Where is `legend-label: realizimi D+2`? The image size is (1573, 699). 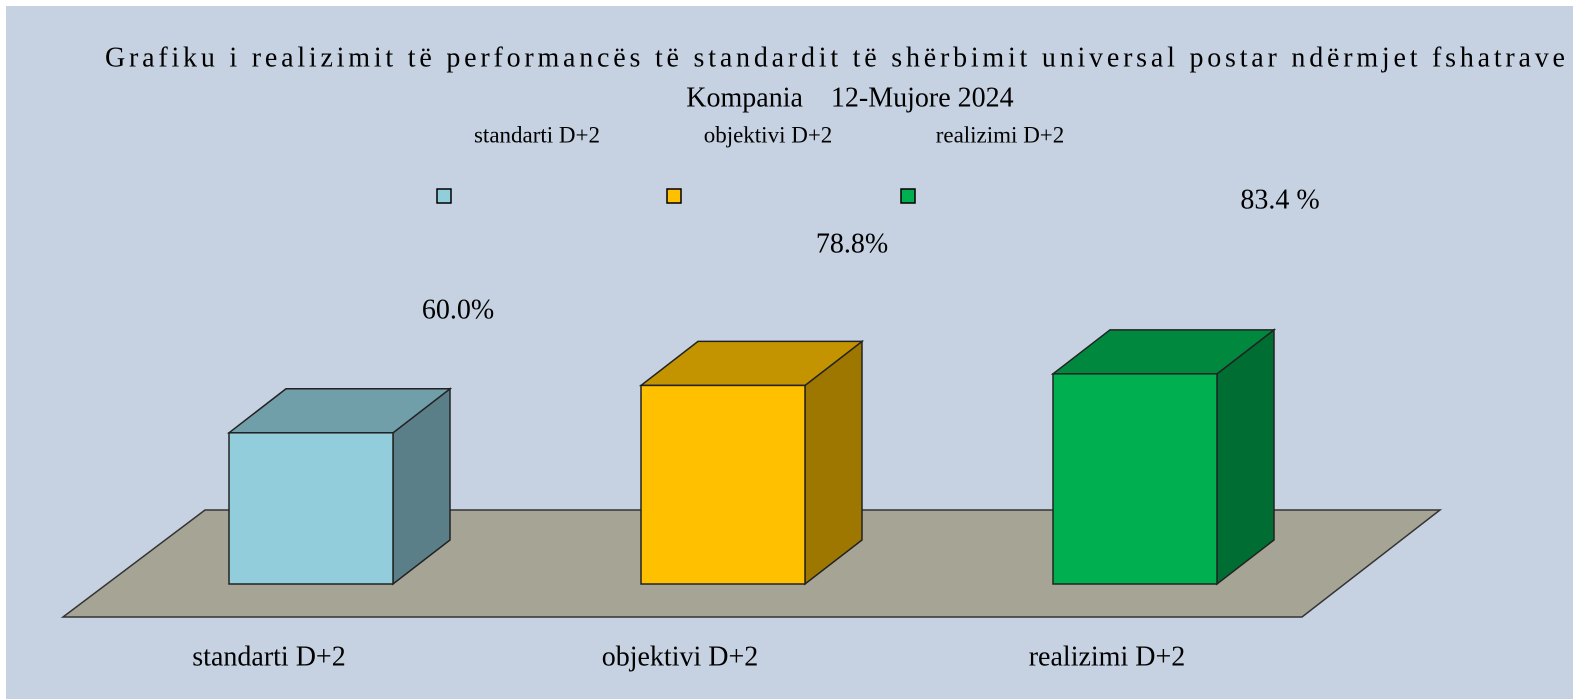 legend-label: realizimi D+2 is located at coordinates (1000, 134).